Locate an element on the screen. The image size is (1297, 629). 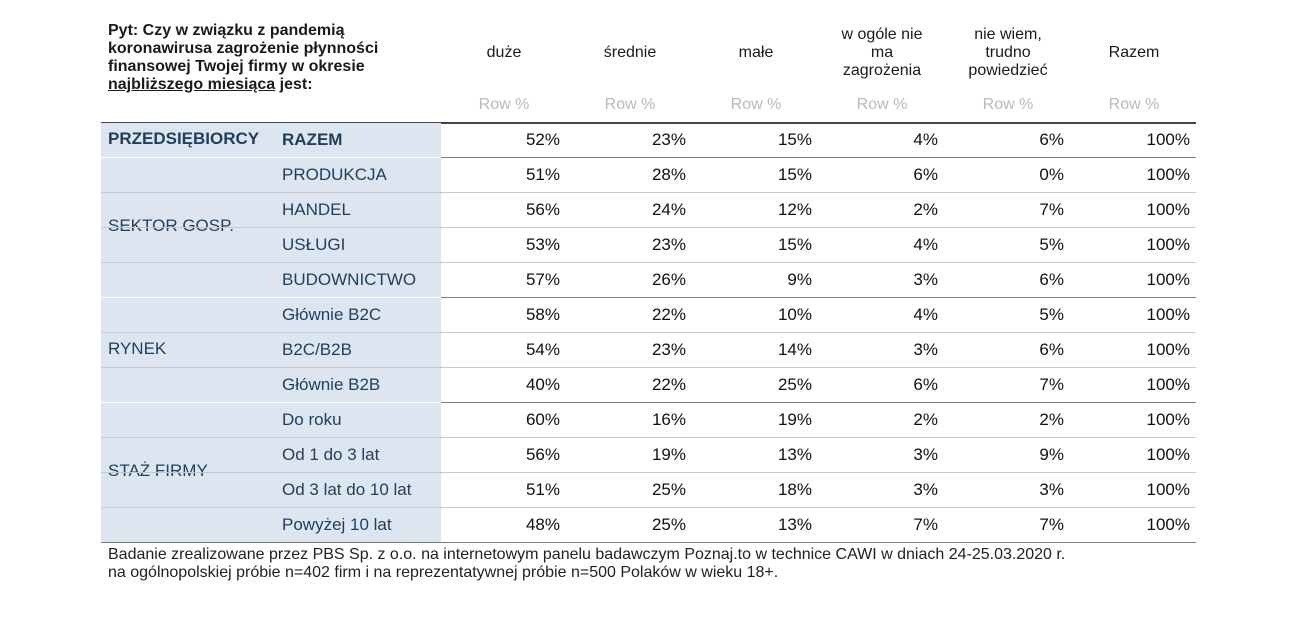
question-line: najbliższego miesiąca jest: is located at coordinates (268, 85).